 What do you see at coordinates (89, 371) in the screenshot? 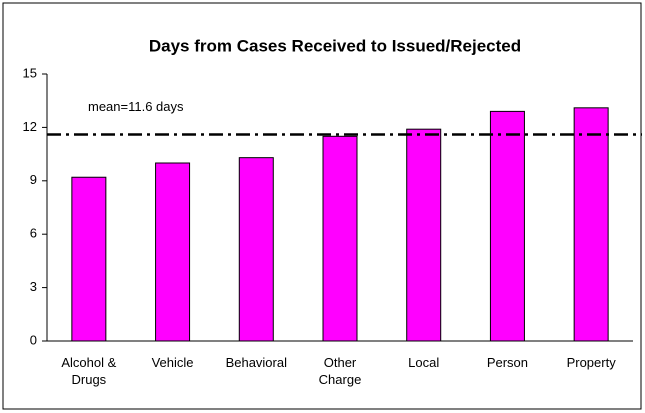
I see `x-tick-label: Alcohol & Drugs` at bounding box center [89, 371].